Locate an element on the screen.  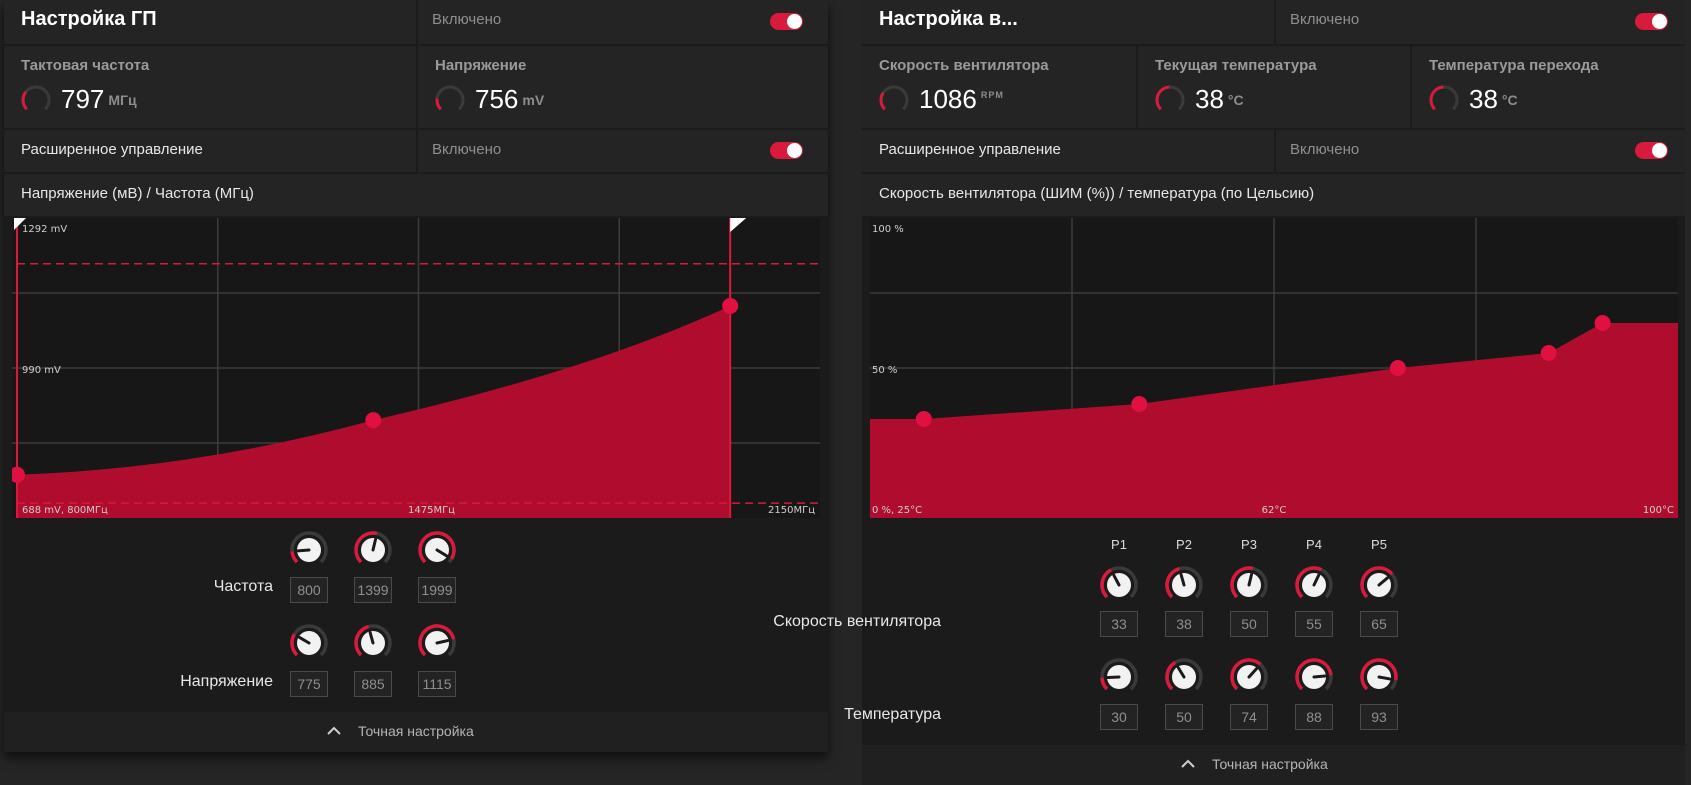
frequency-input-1: 800 is located at coordinates (309, 590).